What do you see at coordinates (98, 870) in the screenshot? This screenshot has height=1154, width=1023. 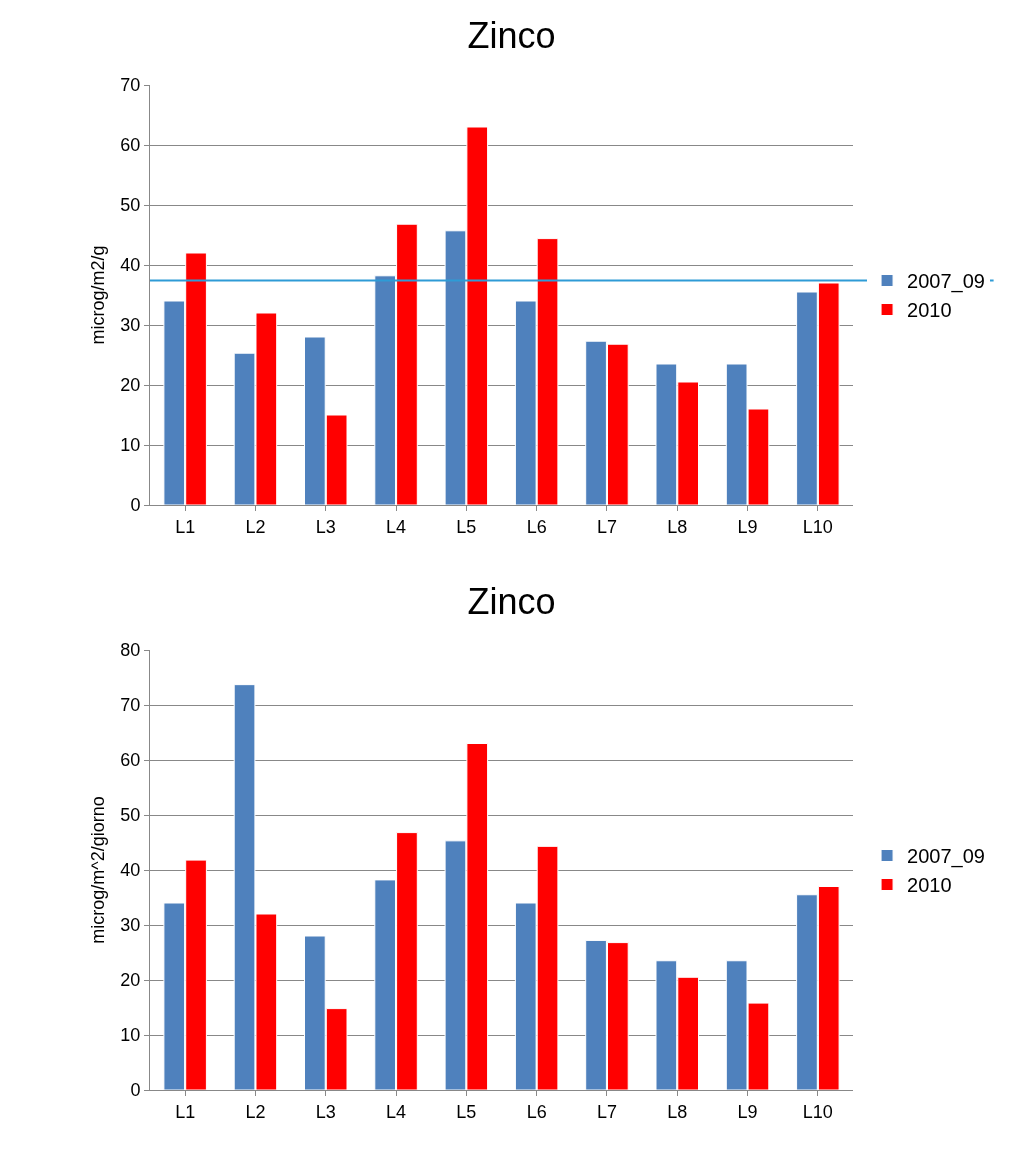 I see `y-axis-title: microg/m^2/giorno` at bounding box center [98, 870].